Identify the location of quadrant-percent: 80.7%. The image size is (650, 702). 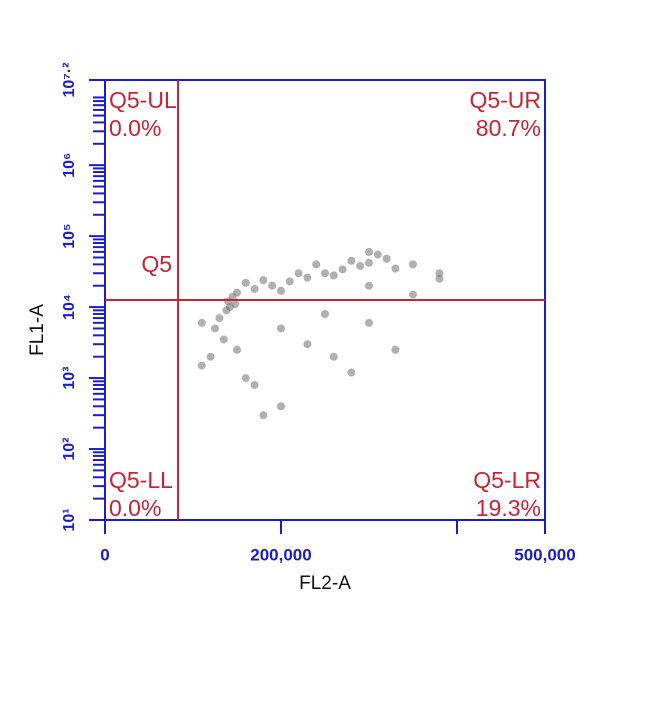
(508, 128).